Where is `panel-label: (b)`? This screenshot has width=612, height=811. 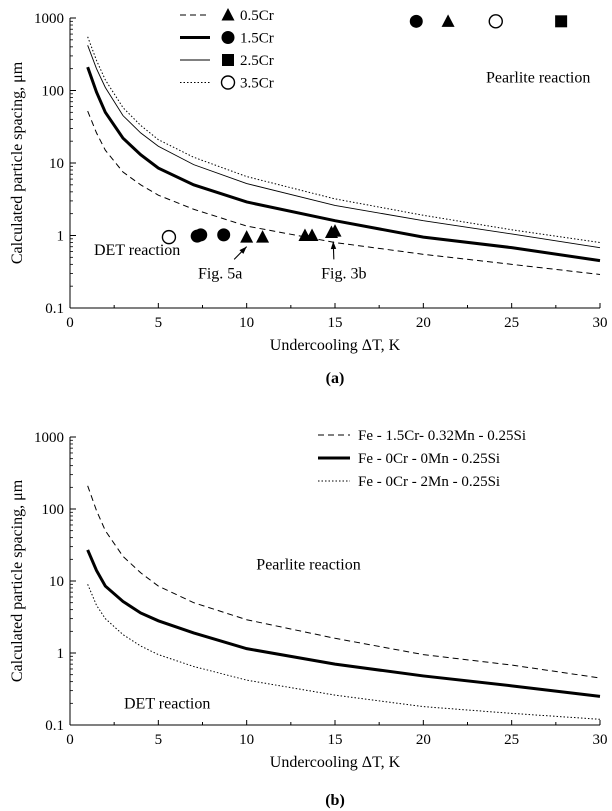
panel-label: (b) is located at coordinates (335, 800).